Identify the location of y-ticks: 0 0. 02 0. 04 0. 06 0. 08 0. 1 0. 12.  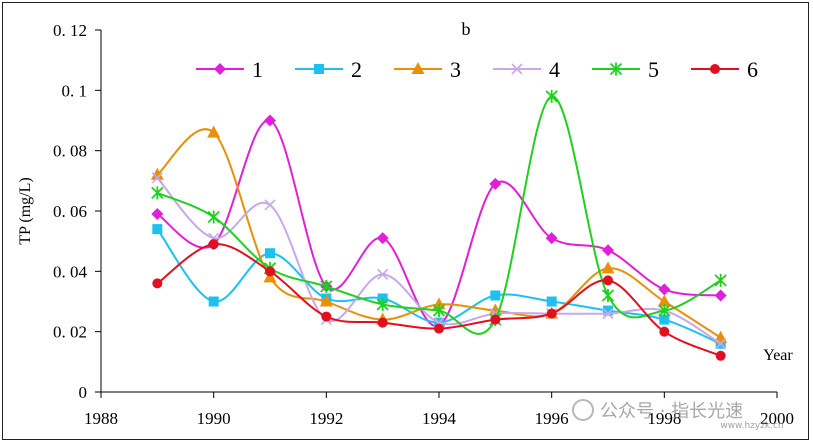
(77, 211).